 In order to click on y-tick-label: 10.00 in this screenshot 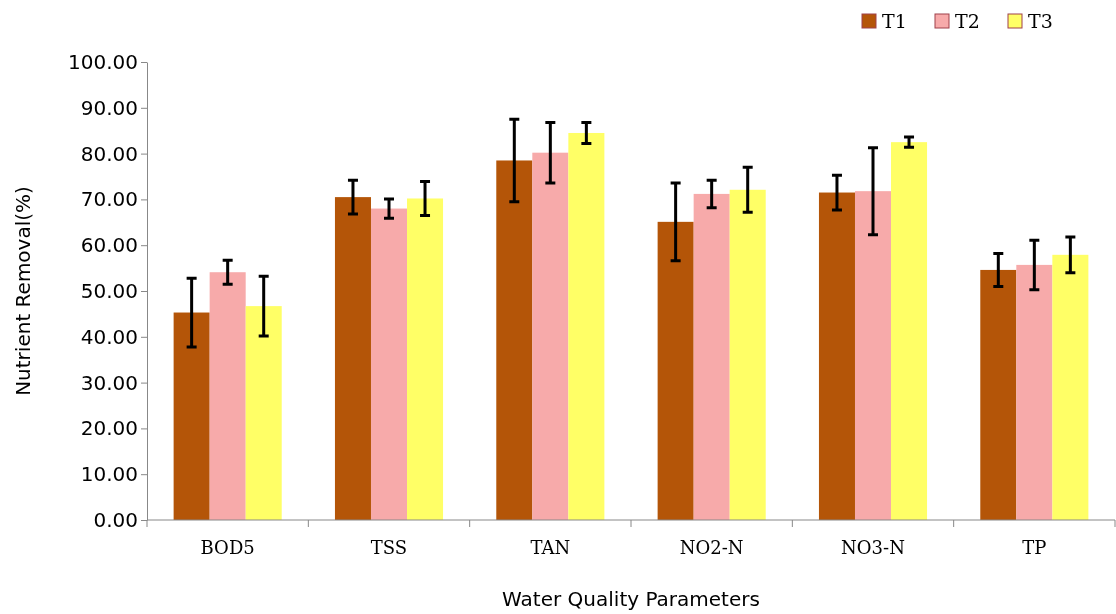, I will do `click(109, 474)`.